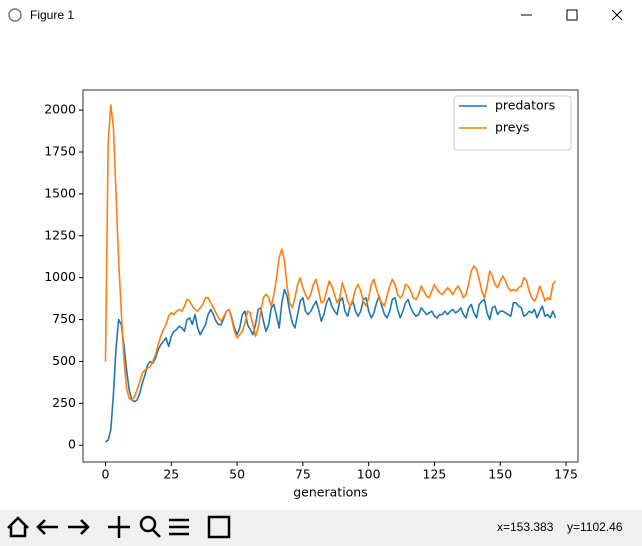 This screenshot has width=642, height=546. What do you see at coordinates (617, 15) in the screenshot?
I see `close-button` at bounding box center [617, 15].